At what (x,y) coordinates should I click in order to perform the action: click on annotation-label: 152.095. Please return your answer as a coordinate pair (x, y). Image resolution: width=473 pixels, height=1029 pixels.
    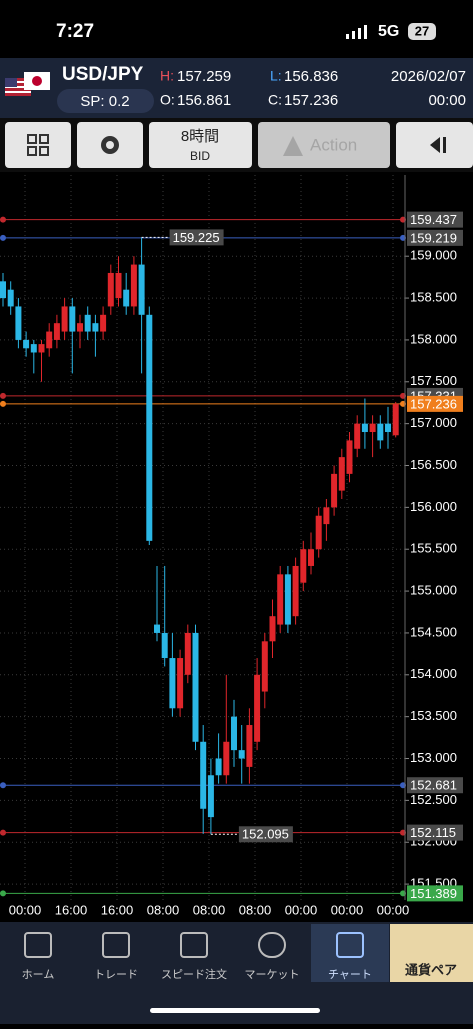
    Looking at the image, I should click on (265, 834).